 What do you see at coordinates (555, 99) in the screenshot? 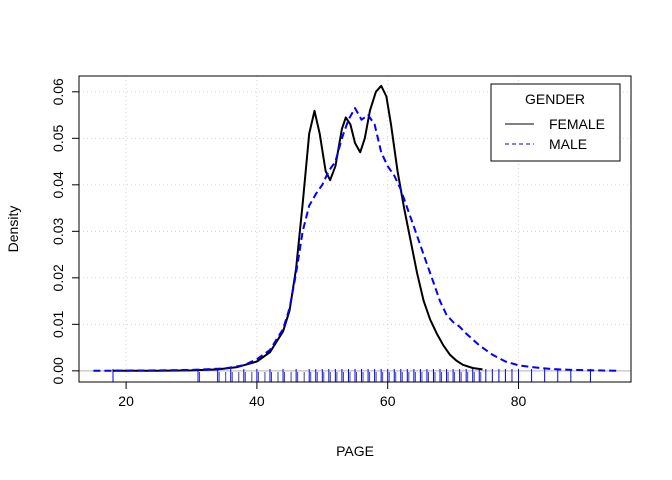
I see `legend-title: GENDER` at bounding box center [555, 99].